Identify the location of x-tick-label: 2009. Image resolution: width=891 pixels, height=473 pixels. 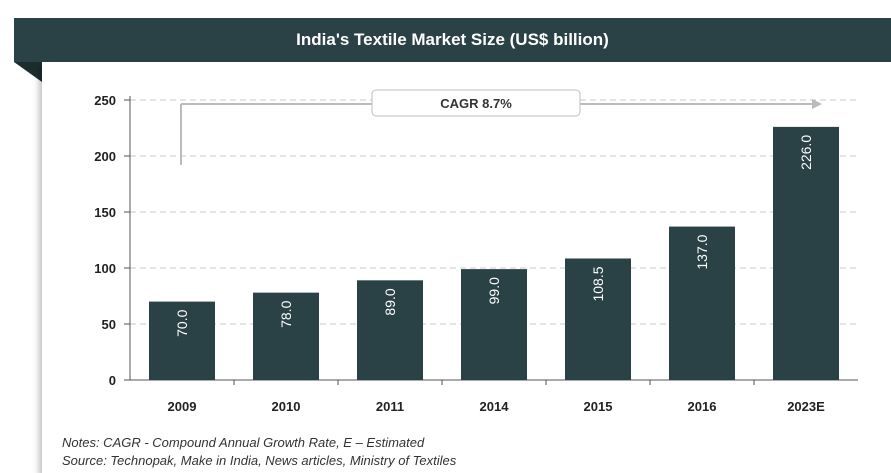
(182, 406).